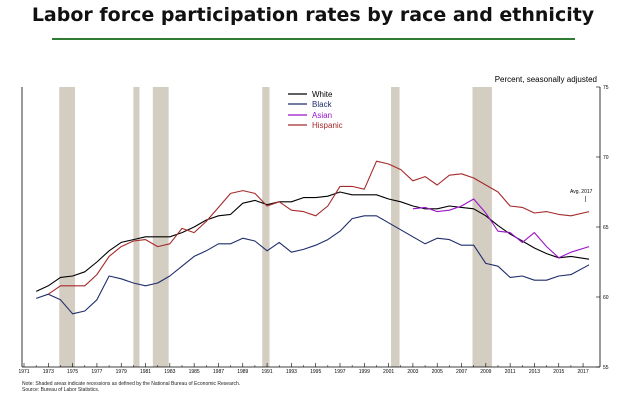 The image size is (626, 401). Describe the element at coordinates (606, 88) in the screenshot. I see `y-tick-label: 75` at that location.